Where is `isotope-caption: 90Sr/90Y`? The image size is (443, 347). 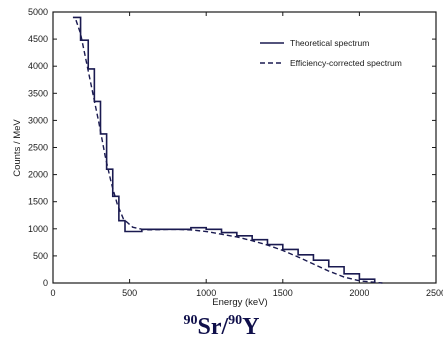
isotope-caption: 90Sr/90Y is located at coordinates (221, 329).